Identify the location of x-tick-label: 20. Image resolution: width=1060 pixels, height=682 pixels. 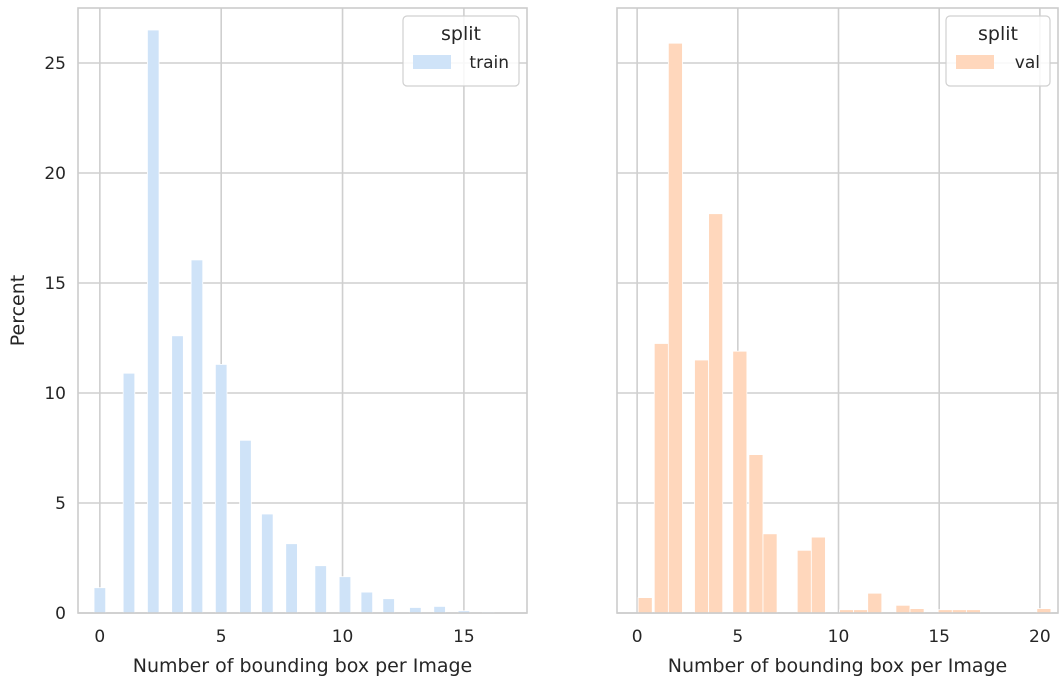
(1040, 637).